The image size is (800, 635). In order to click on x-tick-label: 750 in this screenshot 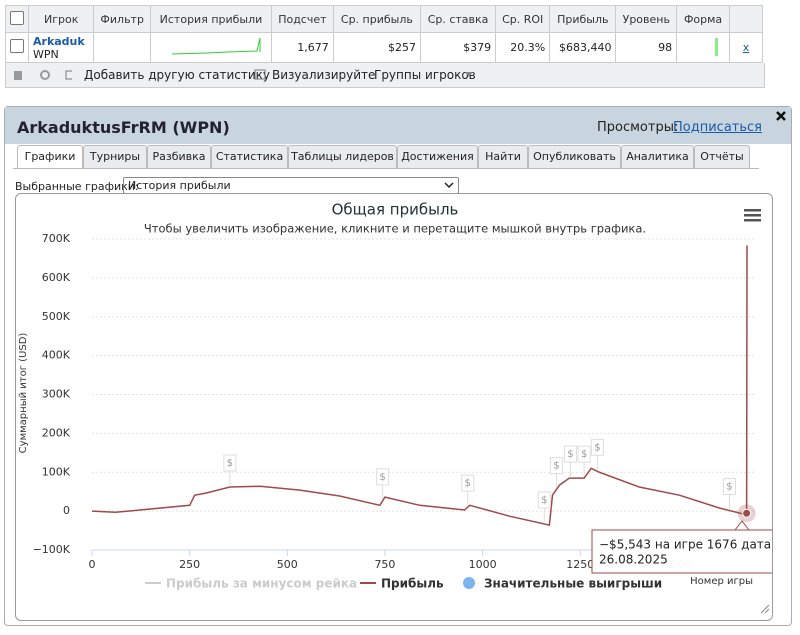, I will do `click(384, 564)`.